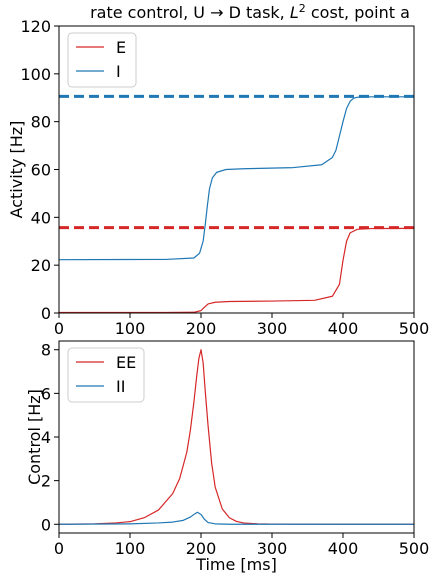 The height and width of the screenshot is (576, 432). I want to click on legend-label-EE: EE, so click(126, 362).